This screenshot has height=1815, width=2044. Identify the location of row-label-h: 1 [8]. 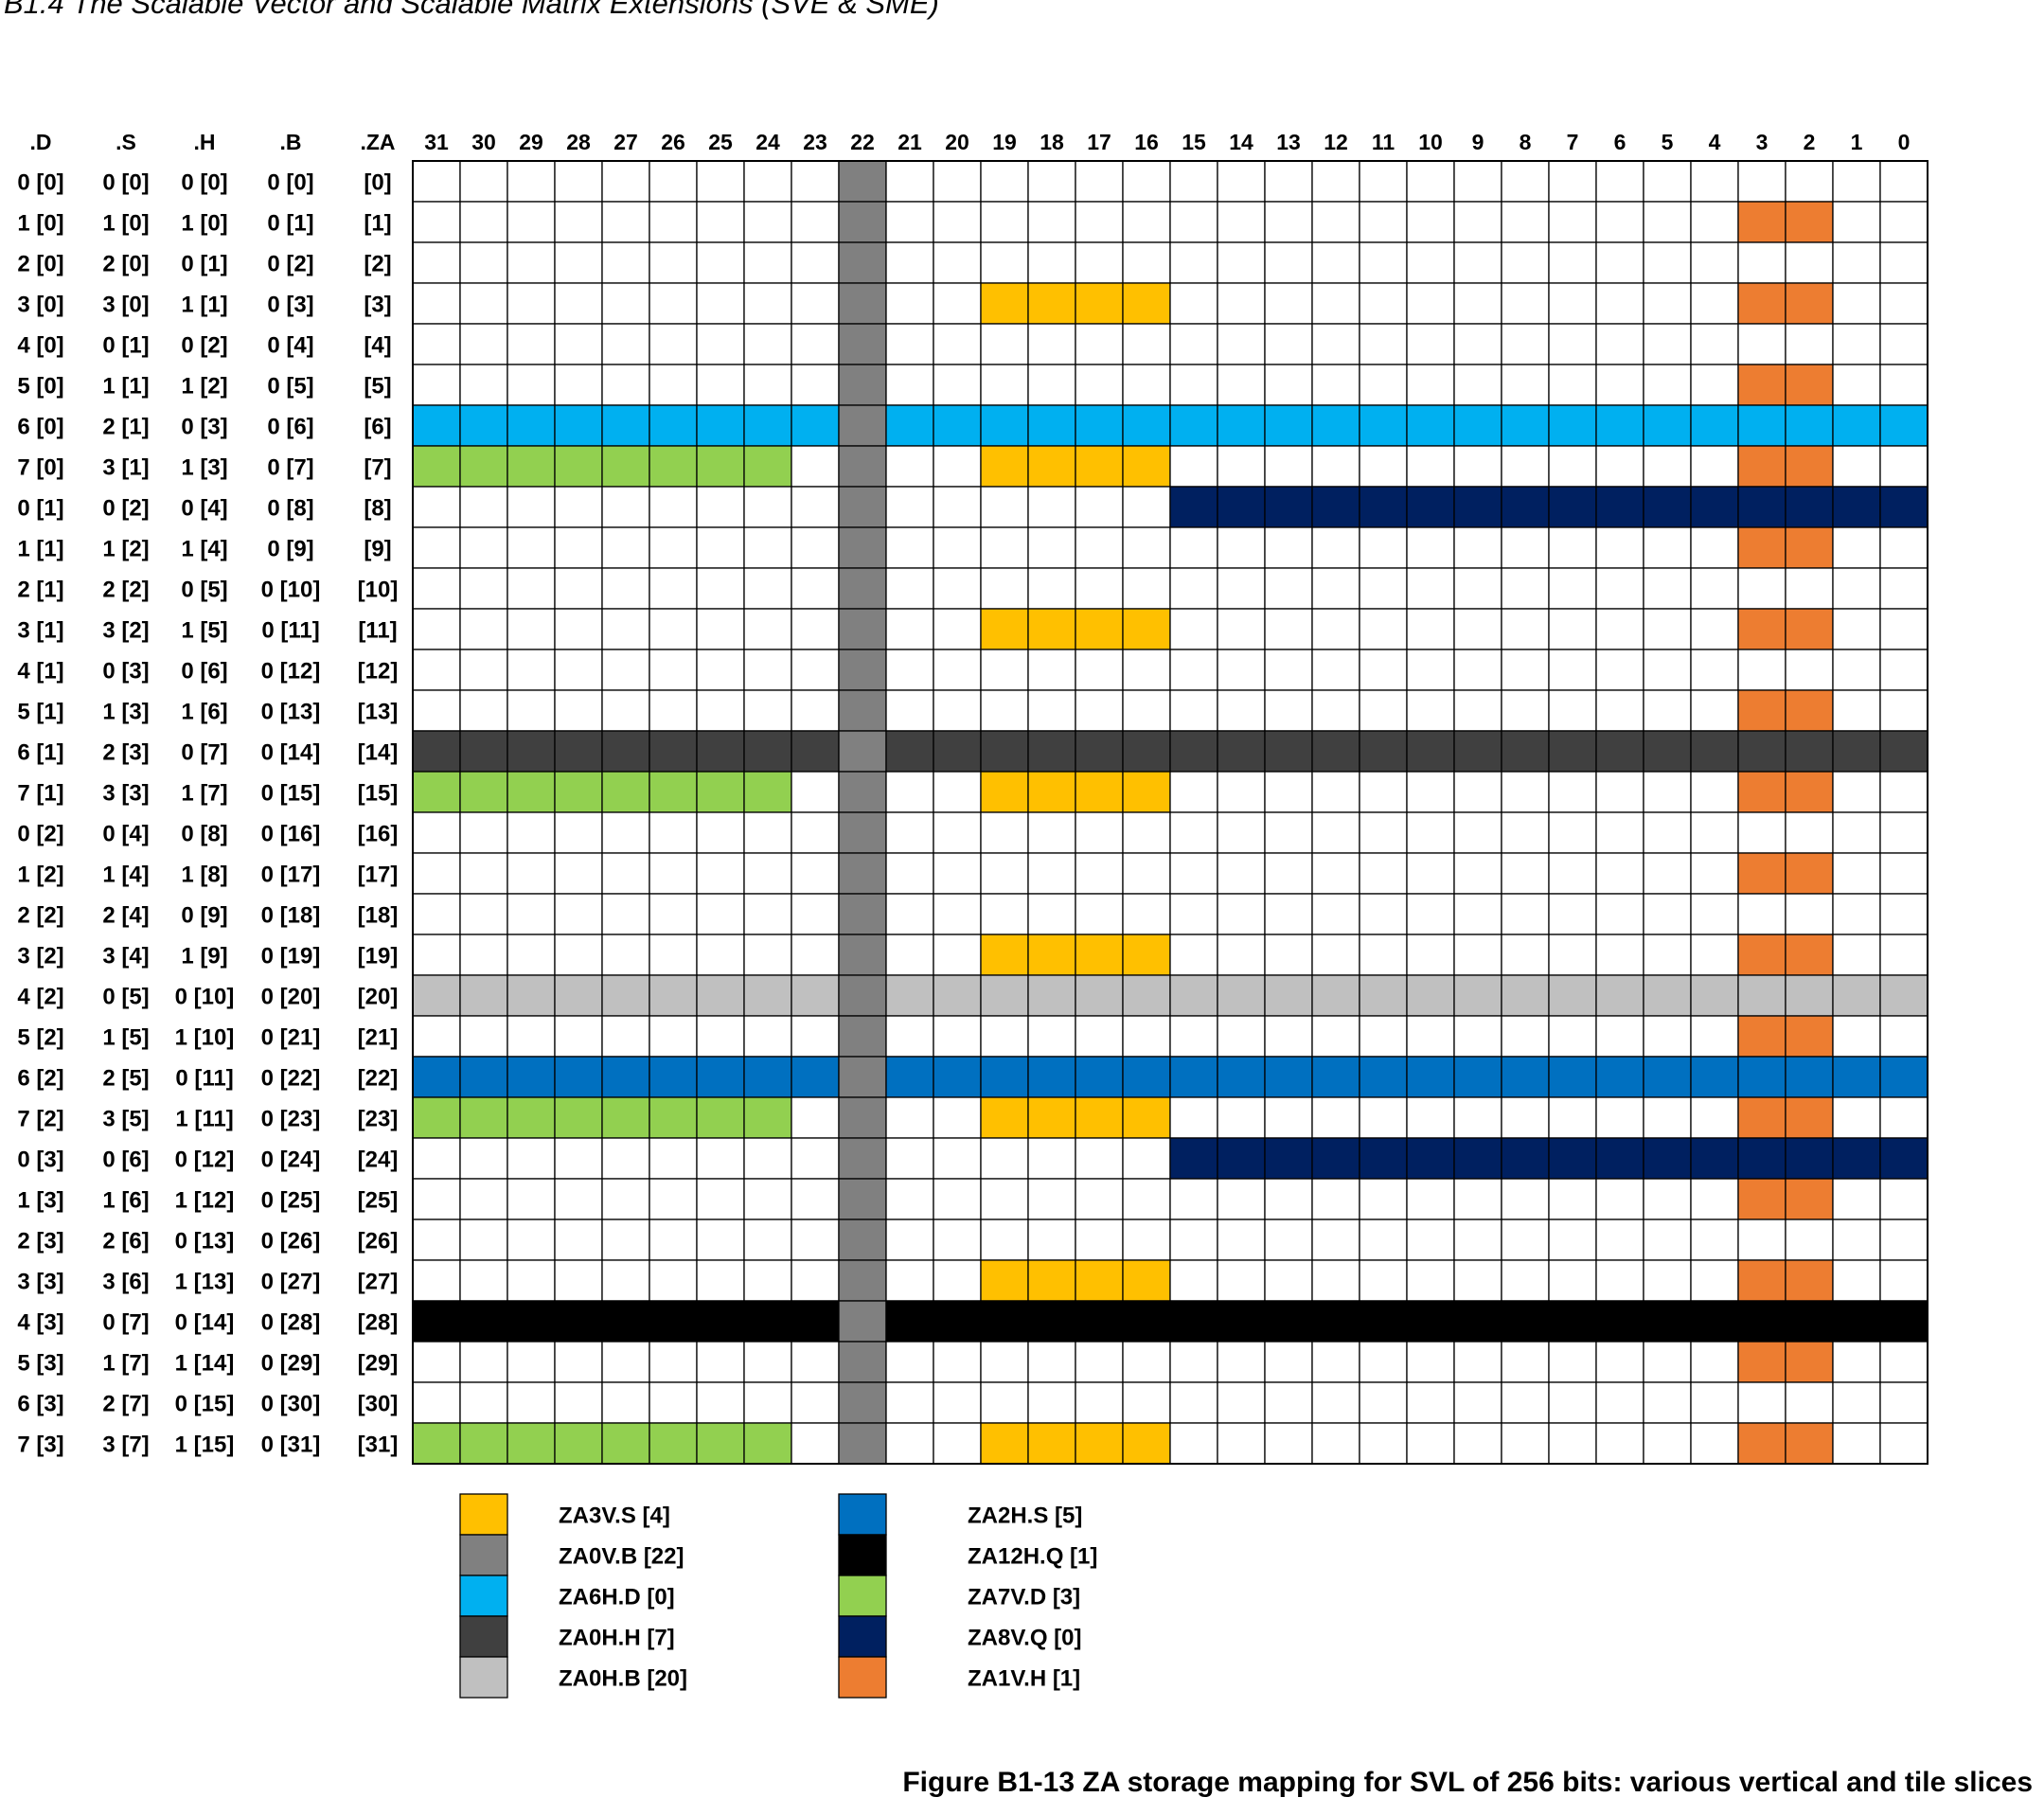
(204, 876).